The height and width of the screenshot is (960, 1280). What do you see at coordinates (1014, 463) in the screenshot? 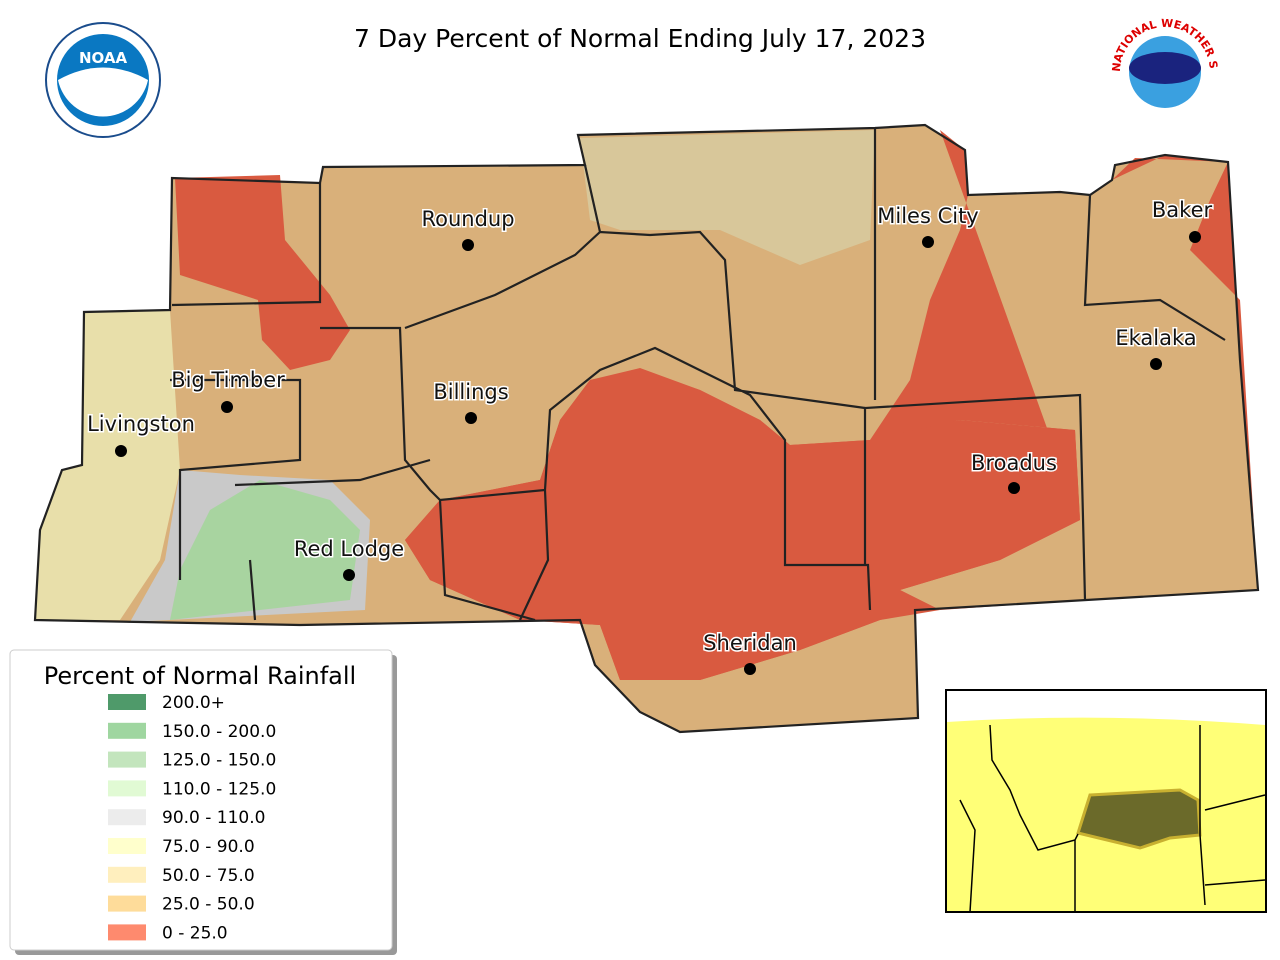
I see `city-label: Broadus` at bounding box center [1014, 463].